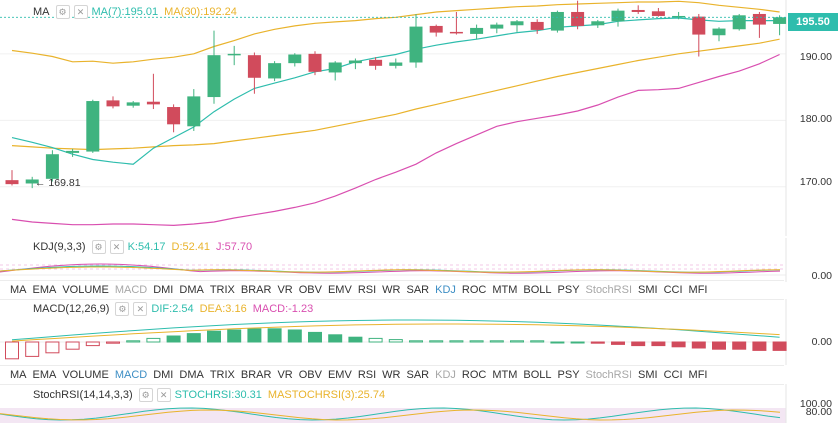  I want to click on kdj-chart, so click(419, 260).